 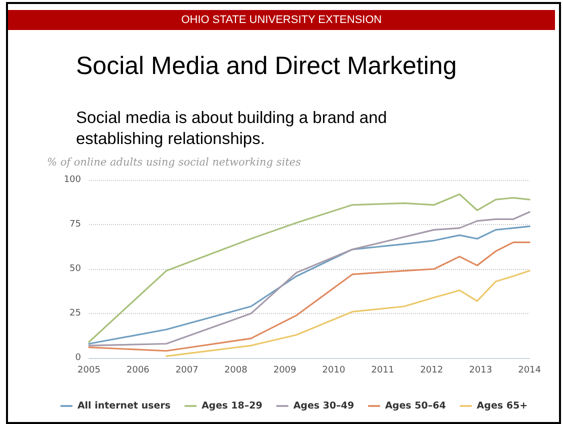 I want to click on x-tick-label: 2008, so click(x=236, y=371).